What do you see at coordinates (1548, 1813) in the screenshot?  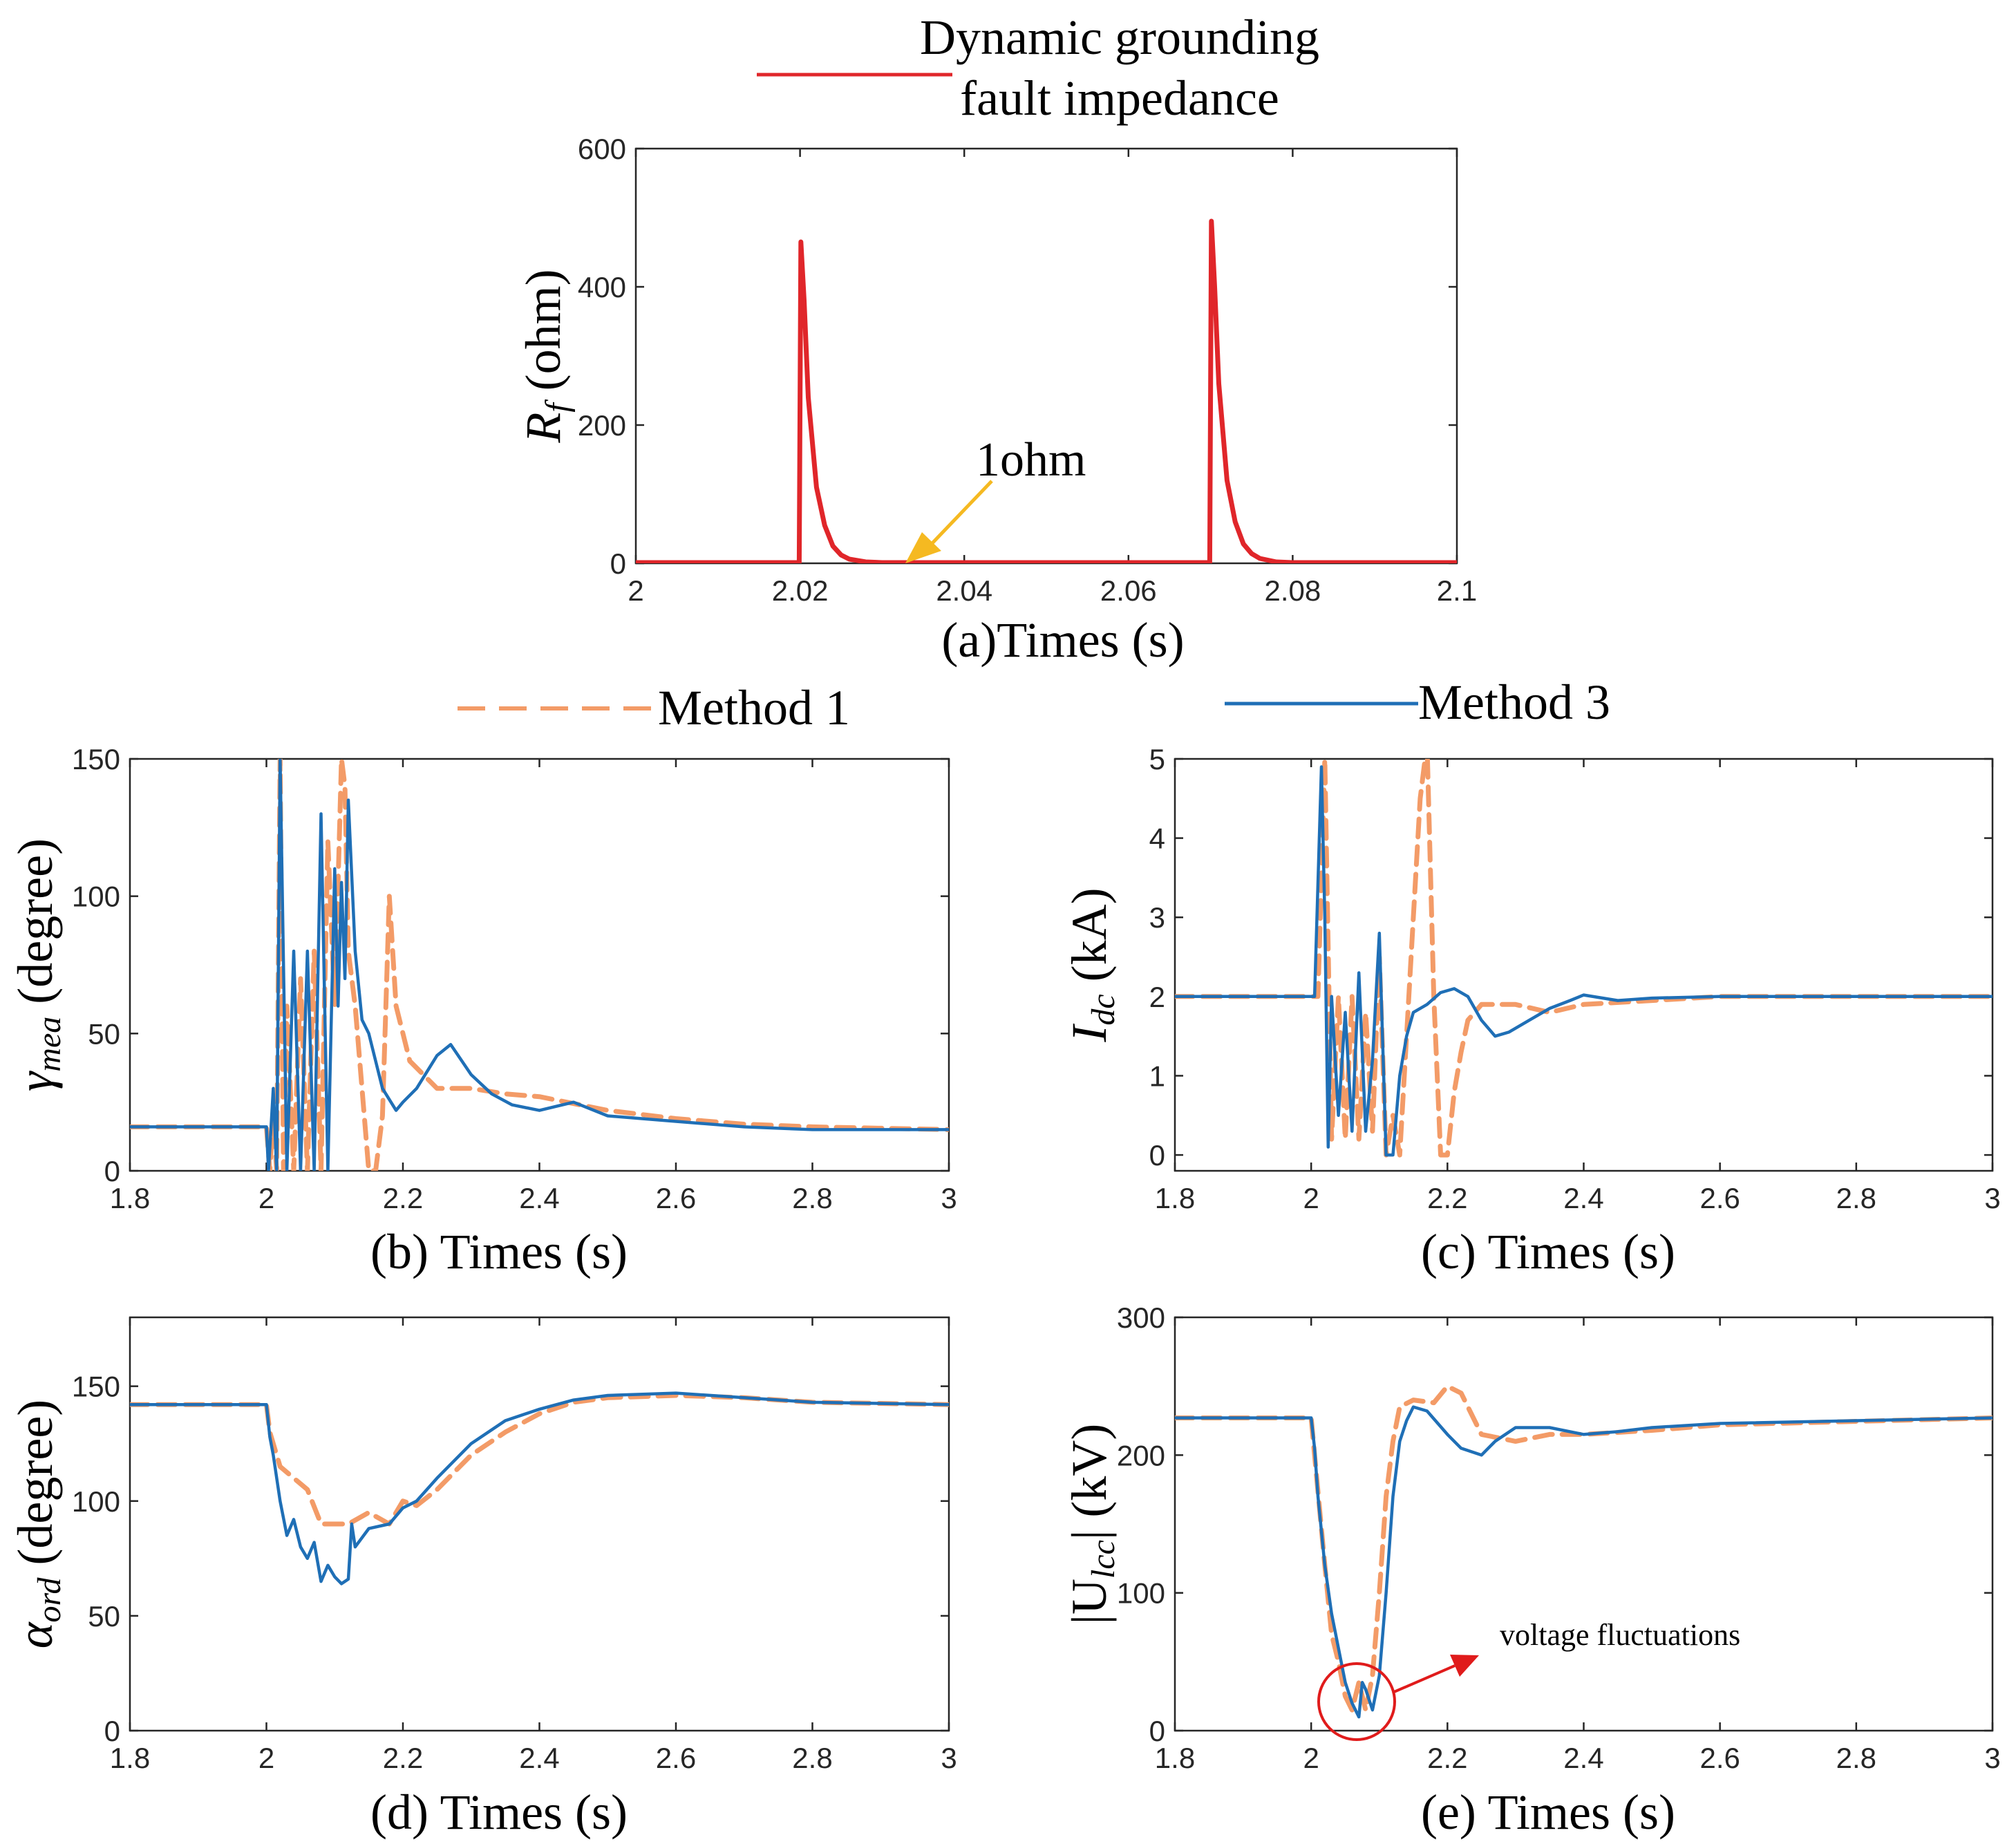 I see `caption-e: (e) Times (s)` at bounding box center [1548, 1813].